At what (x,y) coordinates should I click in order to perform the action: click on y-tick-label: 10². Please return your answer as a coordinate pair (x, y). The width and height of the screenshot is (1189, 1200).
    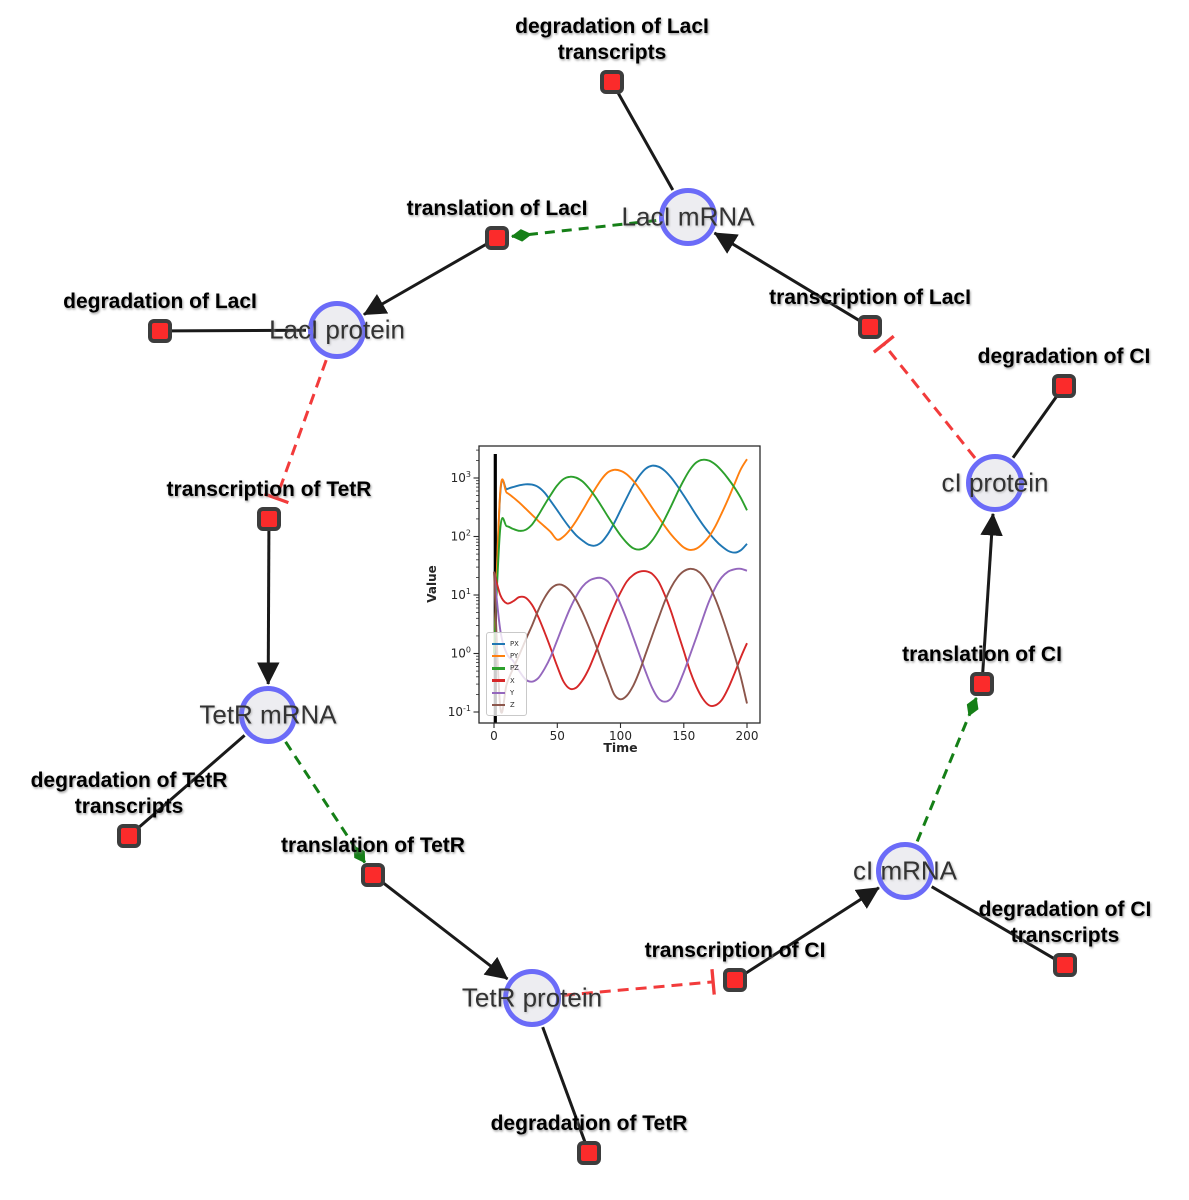
    Looking at the image, I should click on (461, 536).